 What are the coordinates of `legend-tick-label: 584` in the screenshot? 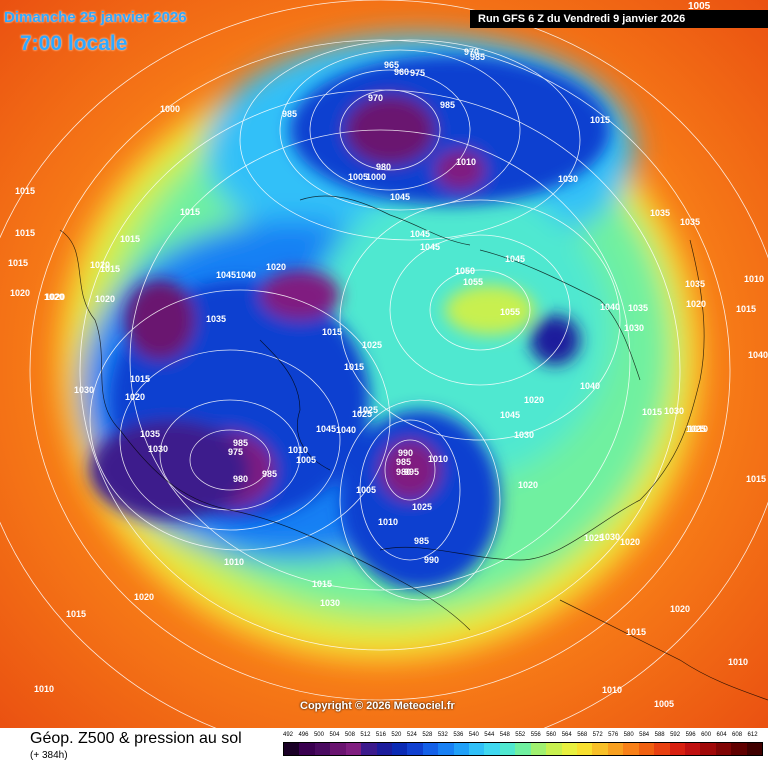 It's located at (644, 735).